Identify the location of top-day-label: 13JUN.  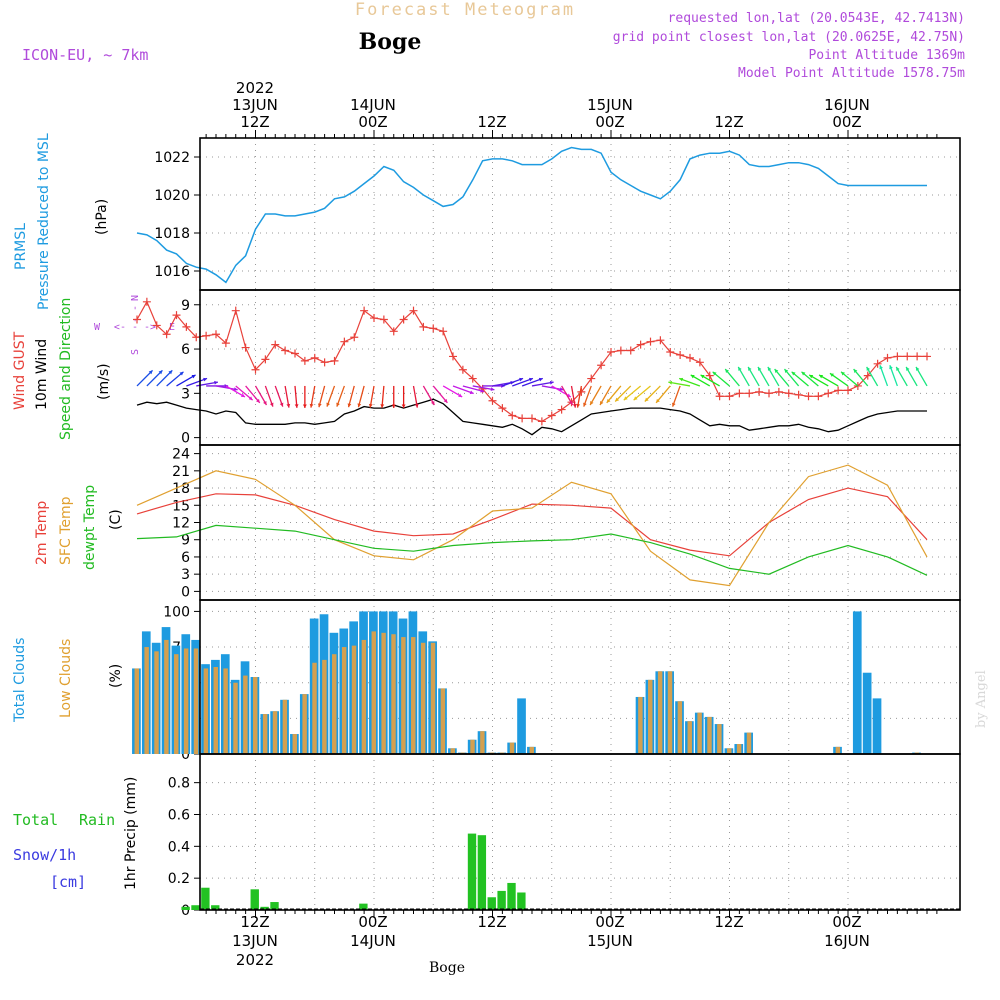
(255, 105).